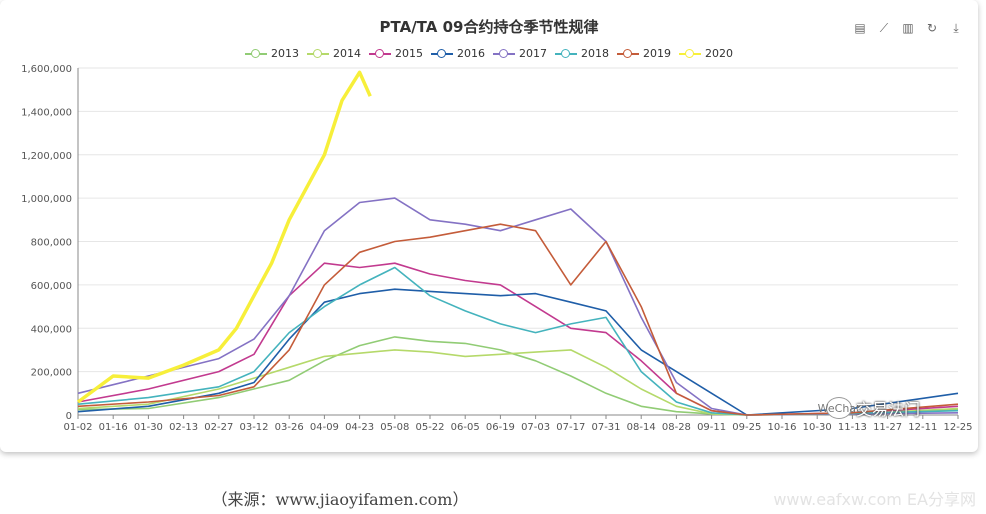  Describe the element at coordinates (504, 53) in the screenshot. I see `legend-swatch-2017` at that location.